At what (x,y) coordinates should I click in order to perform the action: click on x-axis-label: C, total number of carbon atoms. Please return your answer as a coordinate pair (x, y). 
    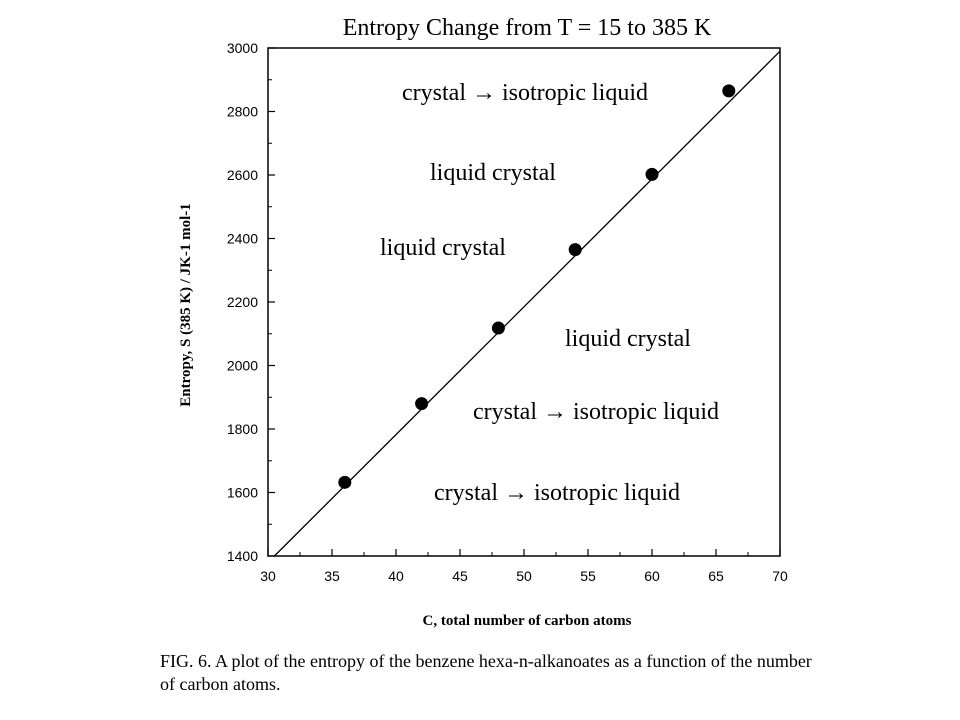
    Looking at the image, I should click on (527, 621).